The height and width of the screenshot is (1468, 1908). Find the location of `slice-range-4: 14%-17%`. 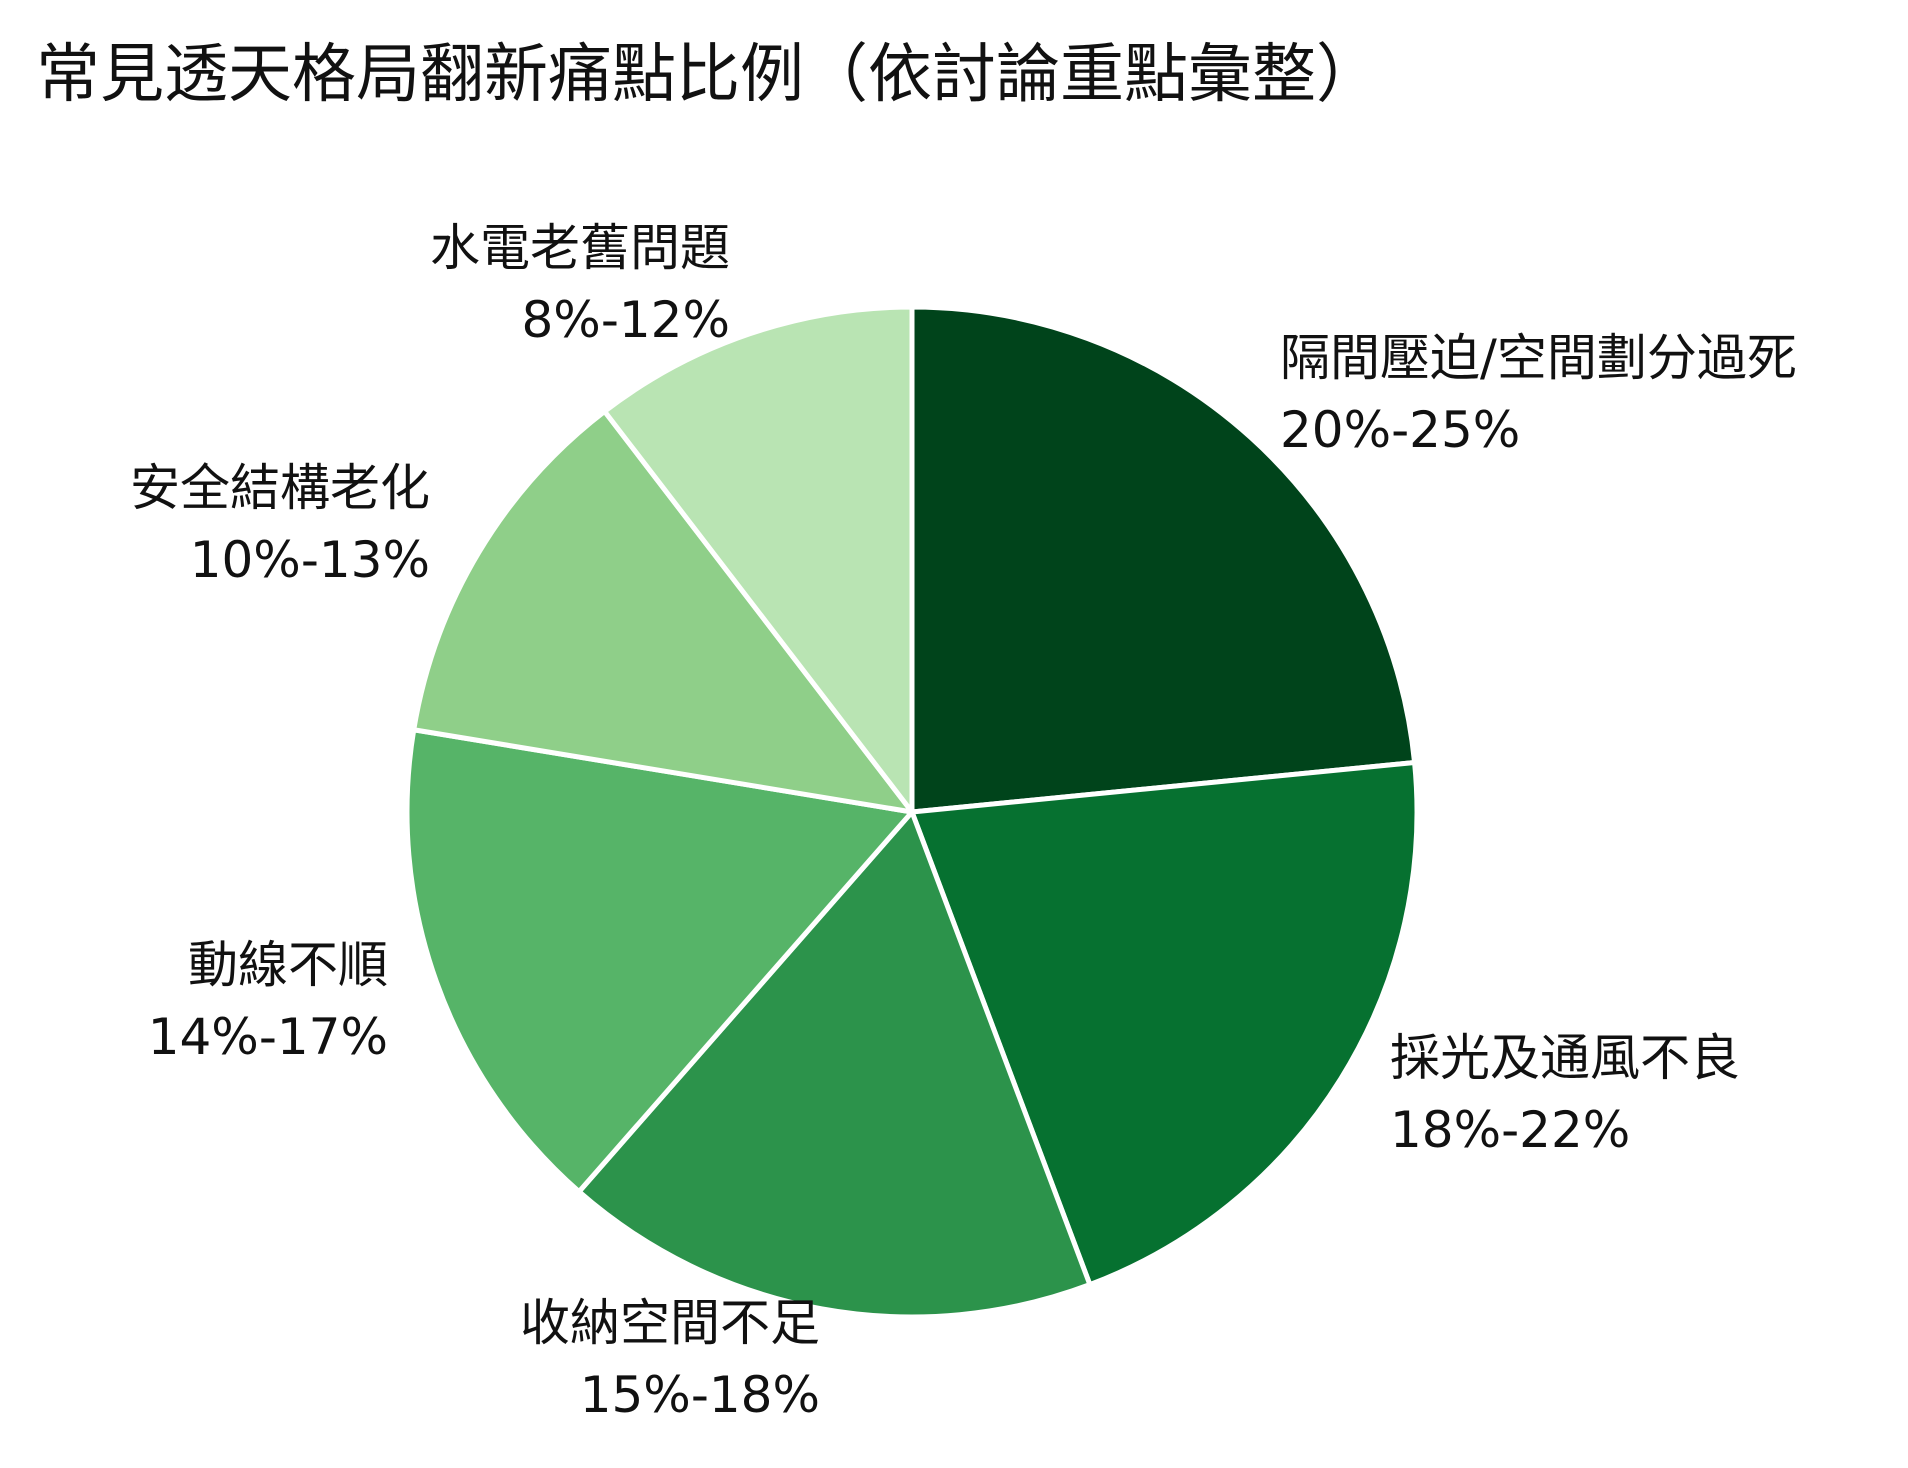

slice-range-4: 14%-17% is located at coordinates (268, 1037).